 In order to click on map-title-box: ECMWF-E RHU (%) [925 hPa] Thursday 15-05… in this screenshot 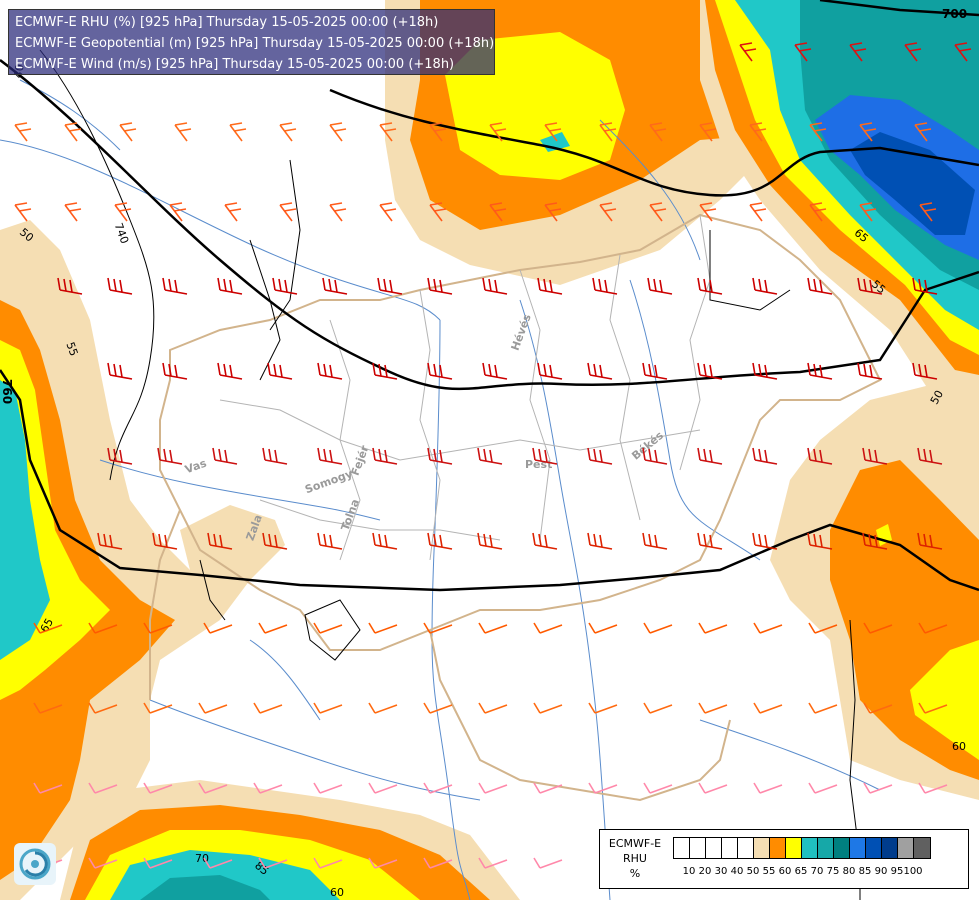, I will do `click(251, 42)`.